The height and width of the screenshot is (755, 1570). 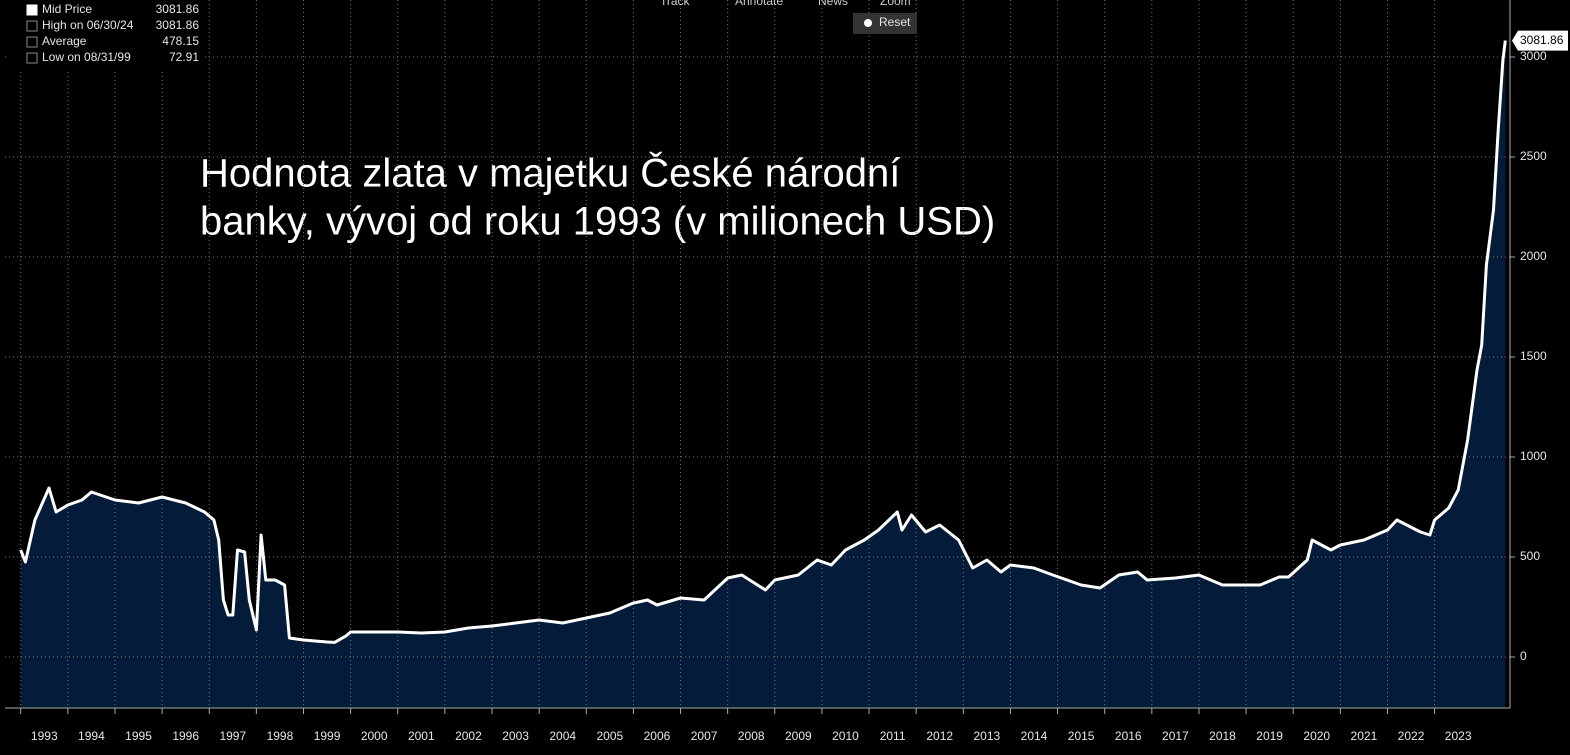 I want to click on last-value-box, so click(x=1540, y=40).